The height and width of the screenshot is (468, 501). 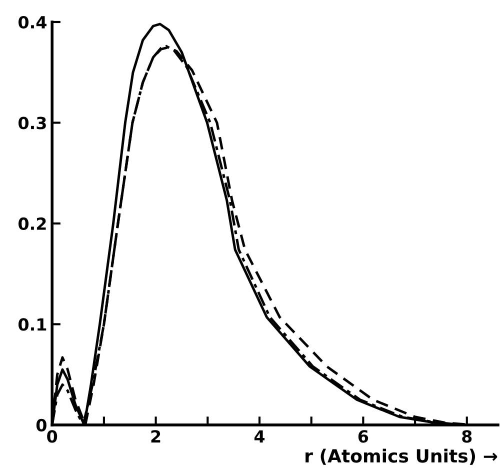 What do you see at coordinates (259, 436) in the screenshot?
I see `x-tick-label: 4` at bounding box center [259, 436].